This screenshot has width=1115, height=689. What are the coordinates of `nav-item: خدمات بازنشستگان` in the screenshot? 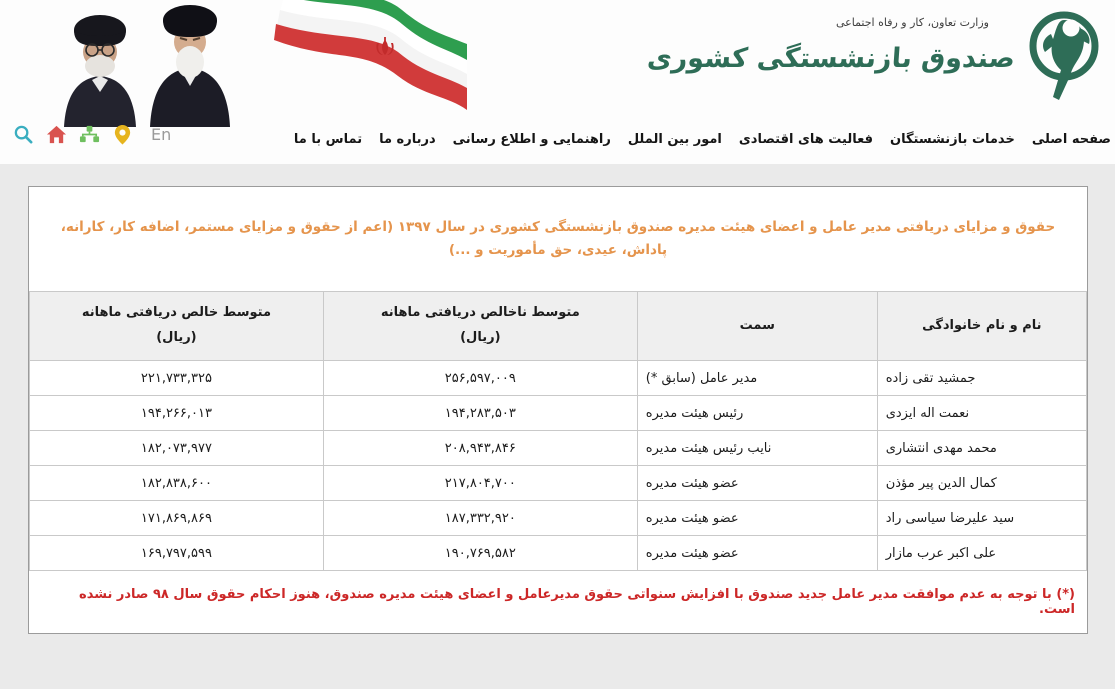 It's located at (952, 139).